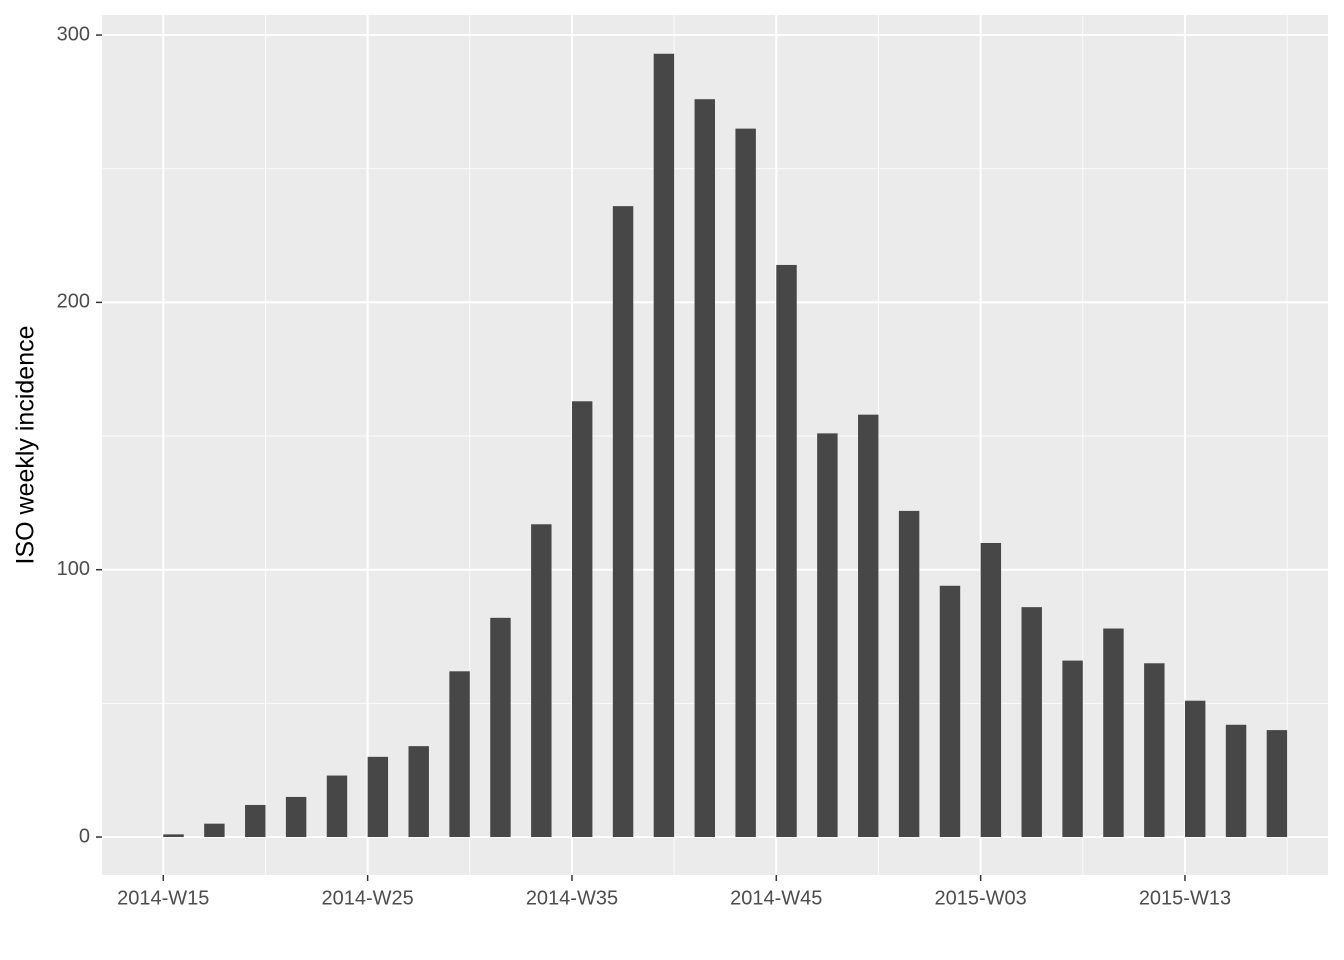 The width and height of the screenshot is (1344, 960). What do you see at coordinates (367, 898) in the screenshot?
I see `x-tick-label: 2014-W25` at bounding box center [367, 898].